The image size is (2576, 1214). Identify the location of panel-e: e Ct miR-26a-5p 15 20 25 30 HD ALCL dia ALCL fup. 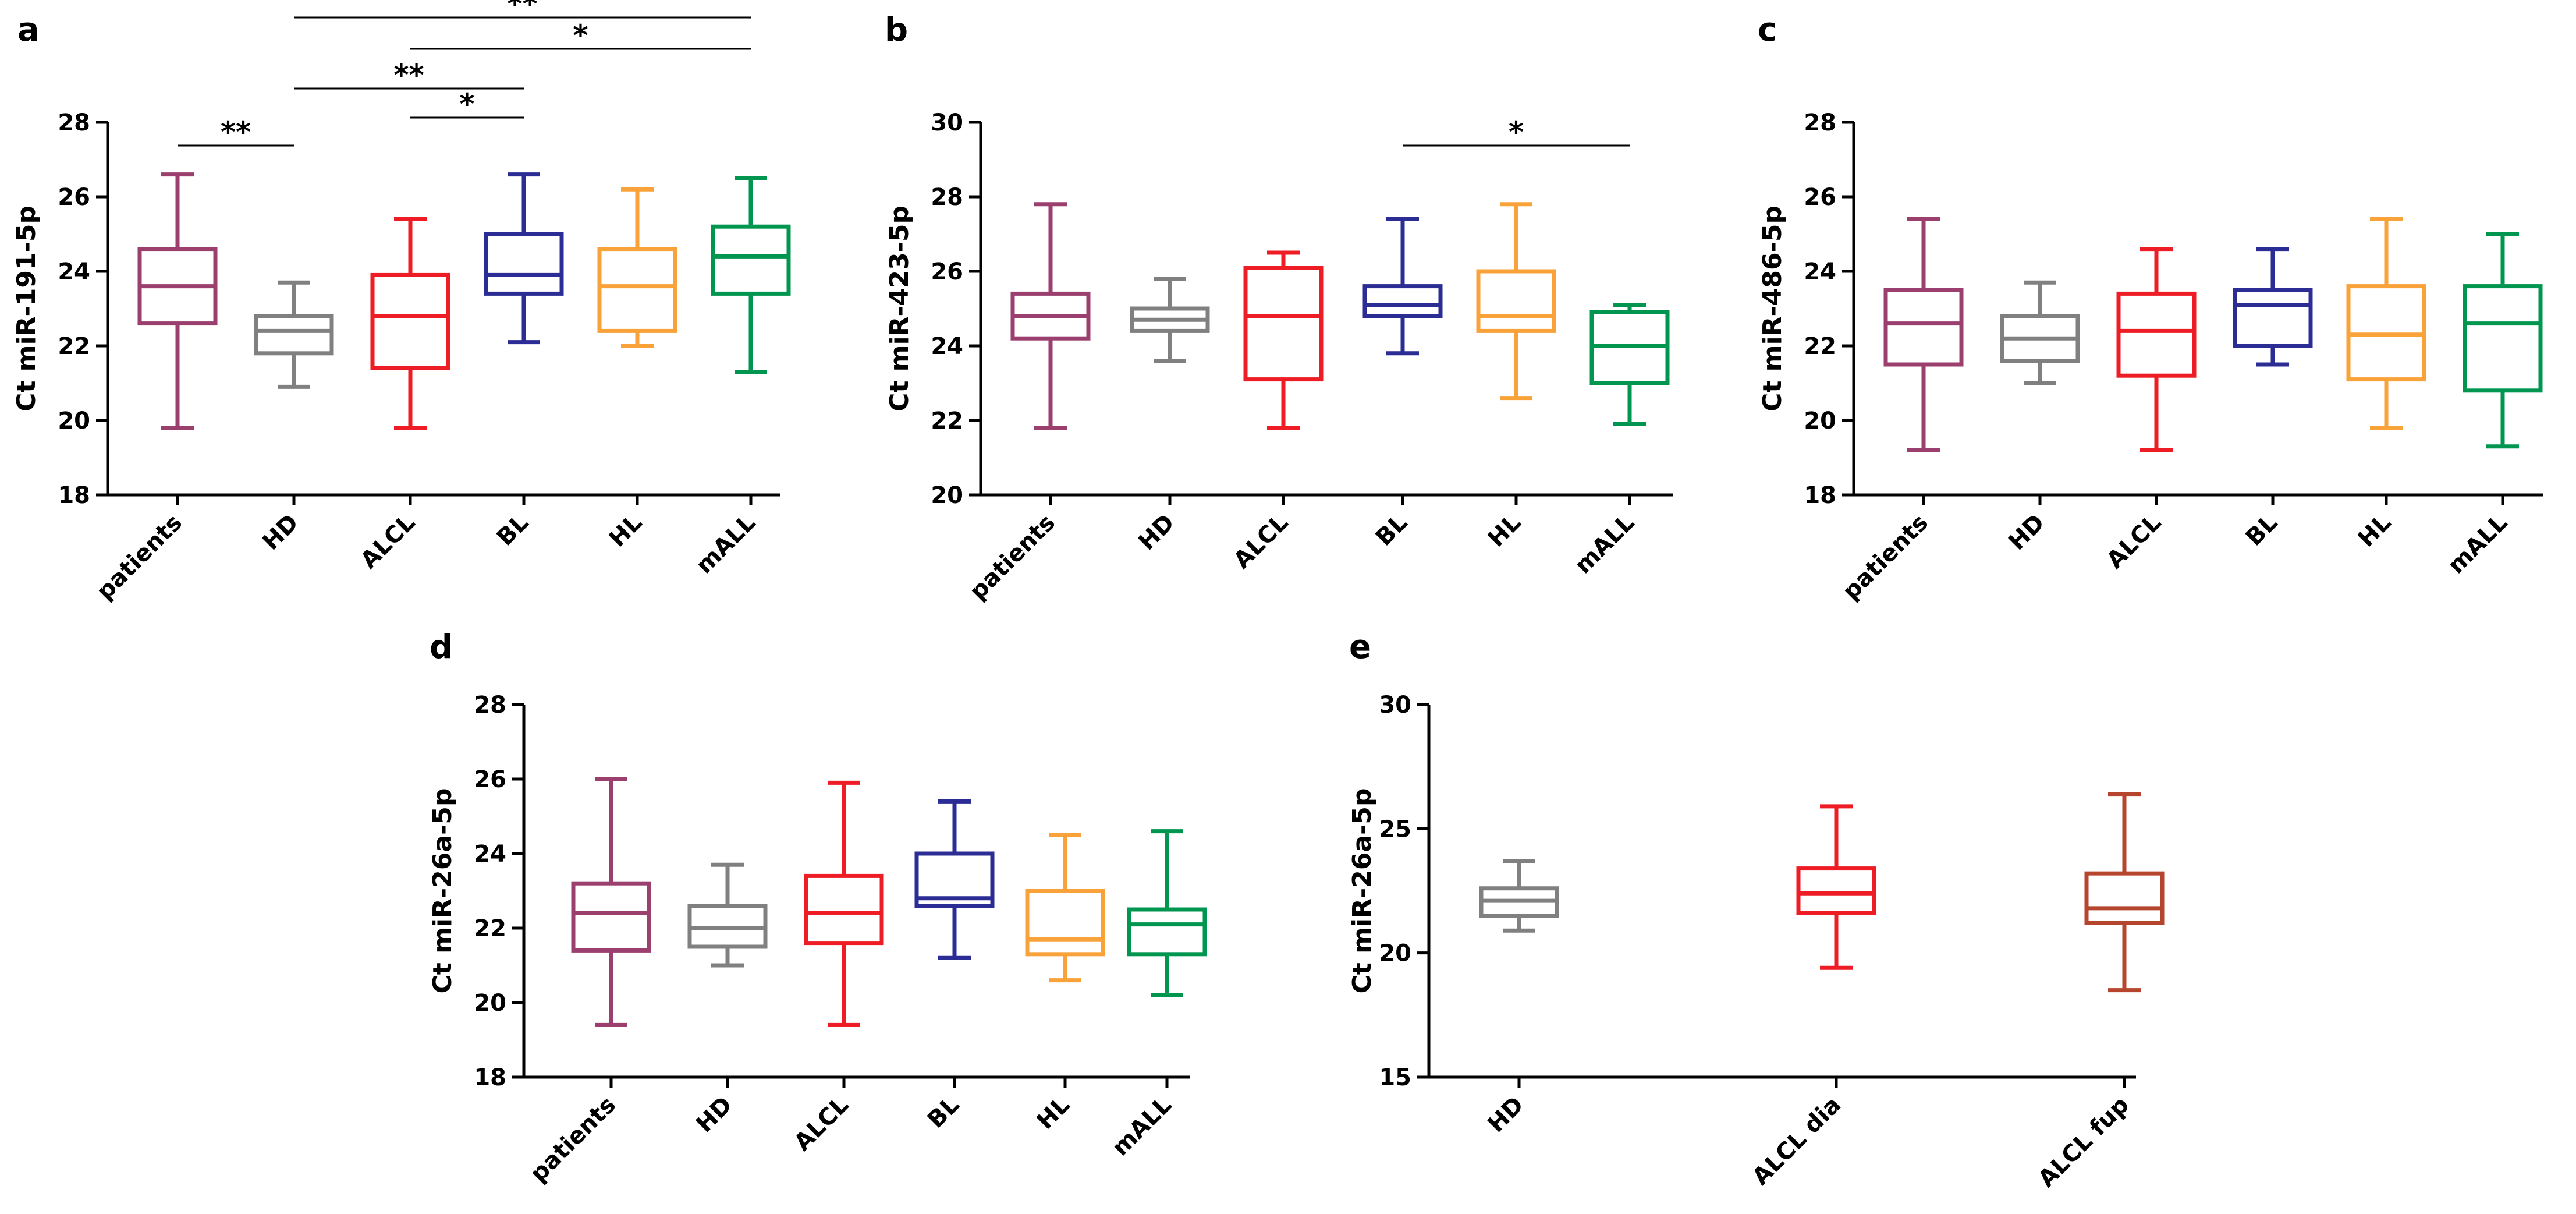
(1756, 910).